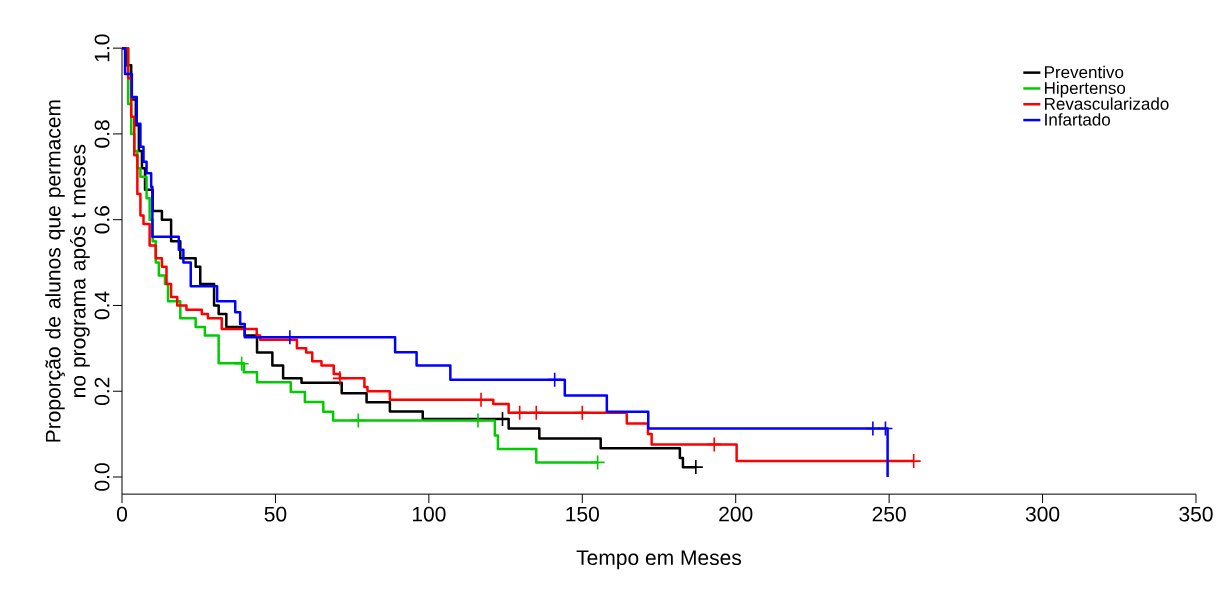 Image resolution: width=1219 pixels, height=600 pixels. Describe the element at coordinates (102, 305) in the screenshot. I see `y-tick-label: 0.4` at that location.